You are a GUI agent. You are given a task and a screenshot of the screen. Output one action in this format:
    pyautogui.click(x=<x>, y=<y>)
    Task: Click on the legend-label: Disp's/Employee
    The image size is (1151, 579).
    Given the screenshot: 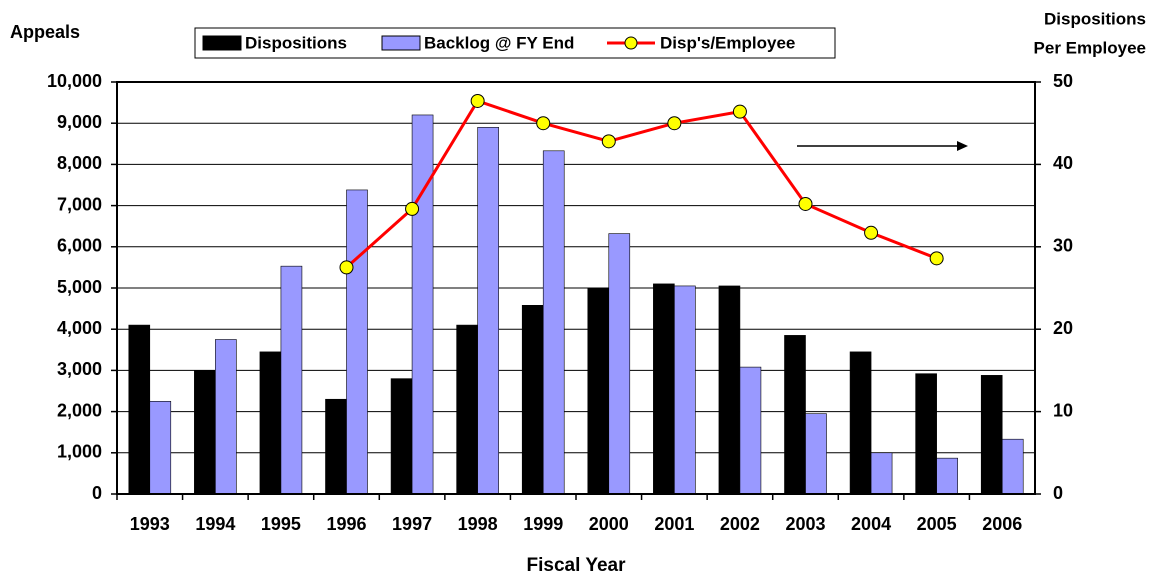 What is the action you would take?
    pyautogui.click(x=727, y=42)
    